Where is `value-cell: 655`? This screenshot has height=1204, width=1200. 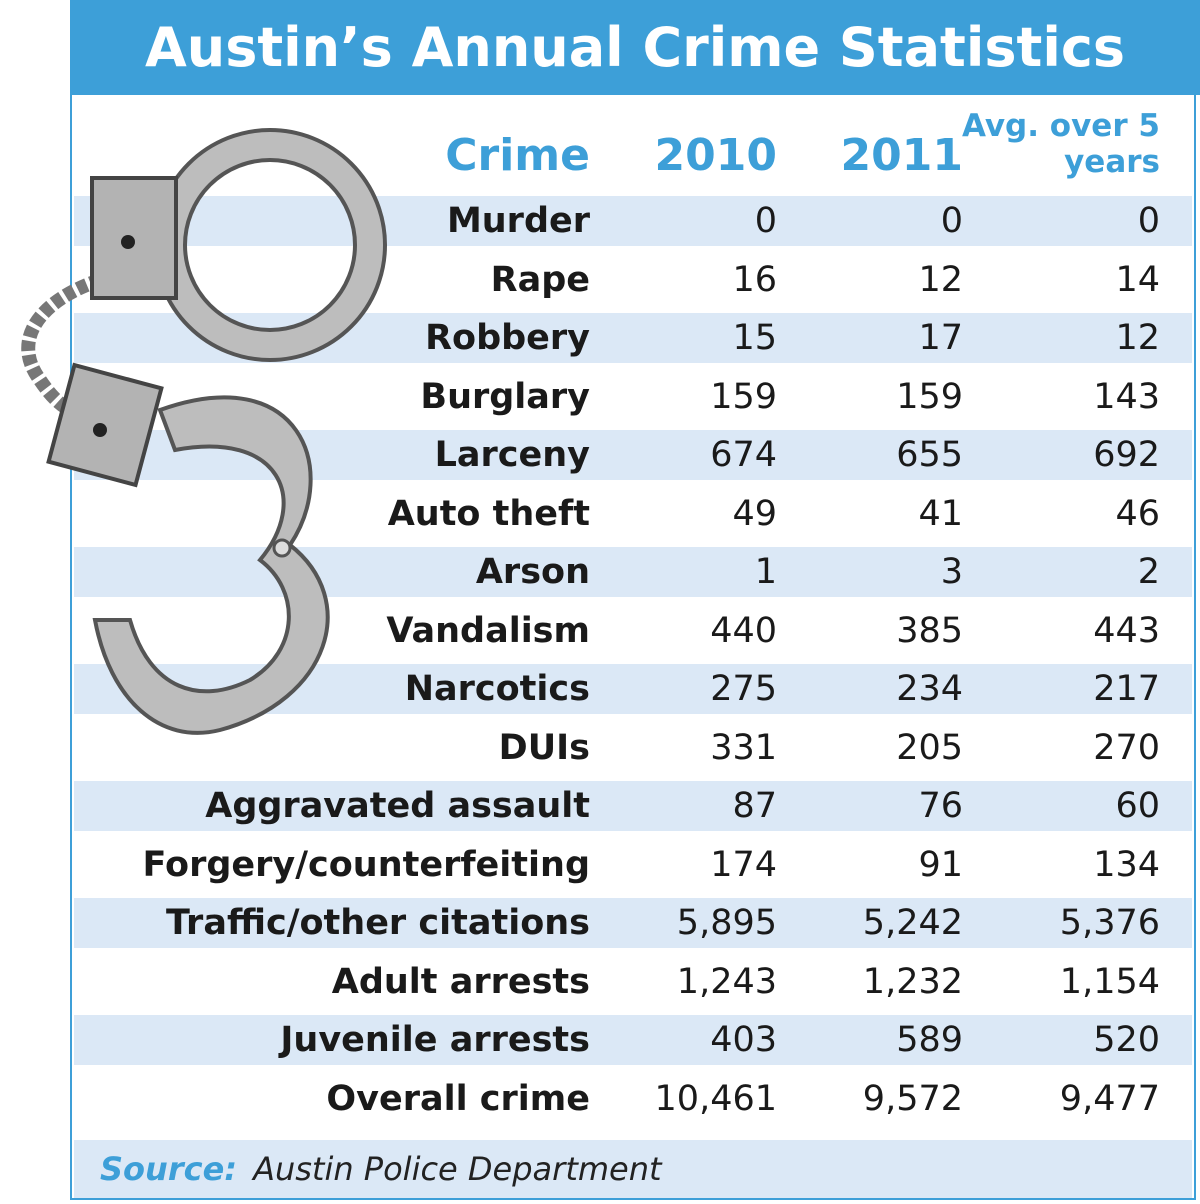 value-cell: 655 is located at coordinates (929, 455).